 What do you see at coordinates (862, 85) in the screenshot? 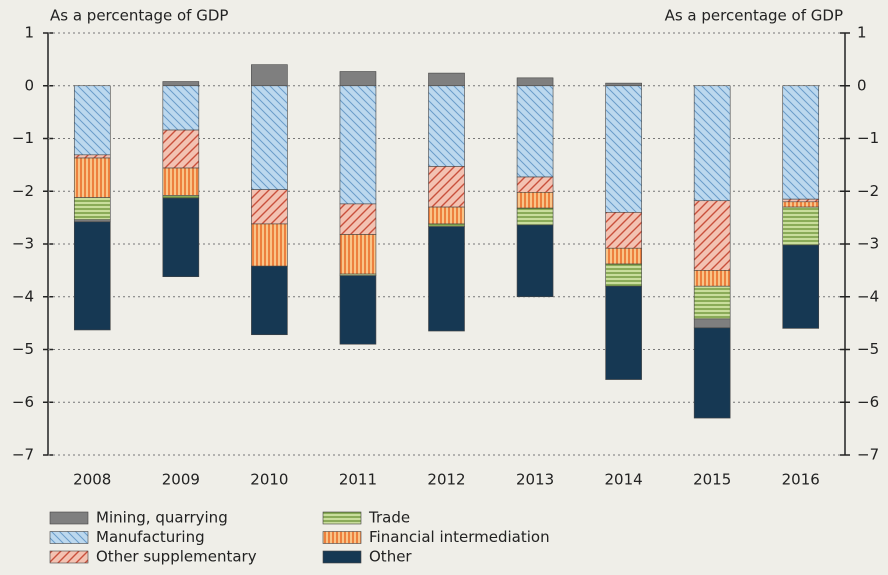
I see `y2-tick-label: 0` at bounding box center [862, 85].